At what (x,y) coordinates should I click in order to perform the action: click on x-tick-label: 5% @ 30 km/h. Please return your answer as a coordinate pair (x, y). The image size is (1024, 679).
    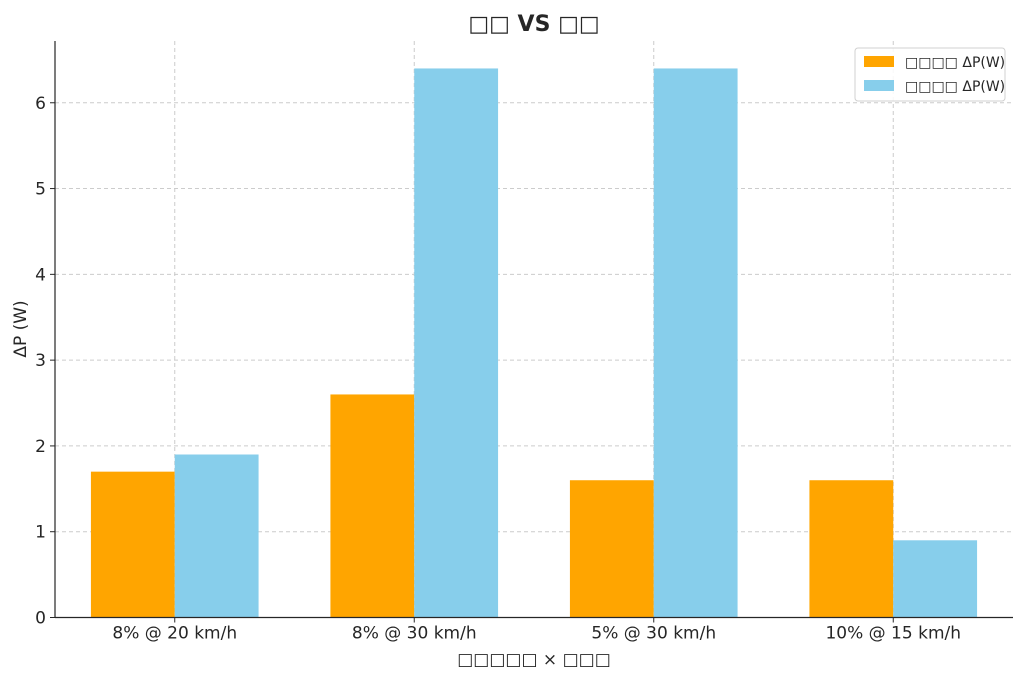
    Looking at the image, I should click on (653, 634).